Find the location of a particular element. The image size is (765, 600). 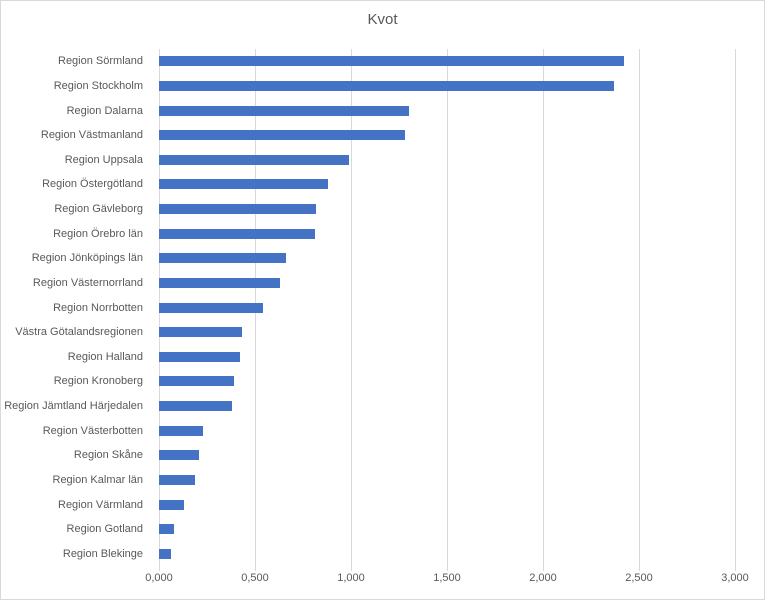

category-label: Region Gotland is located at coordinates (104, 529).